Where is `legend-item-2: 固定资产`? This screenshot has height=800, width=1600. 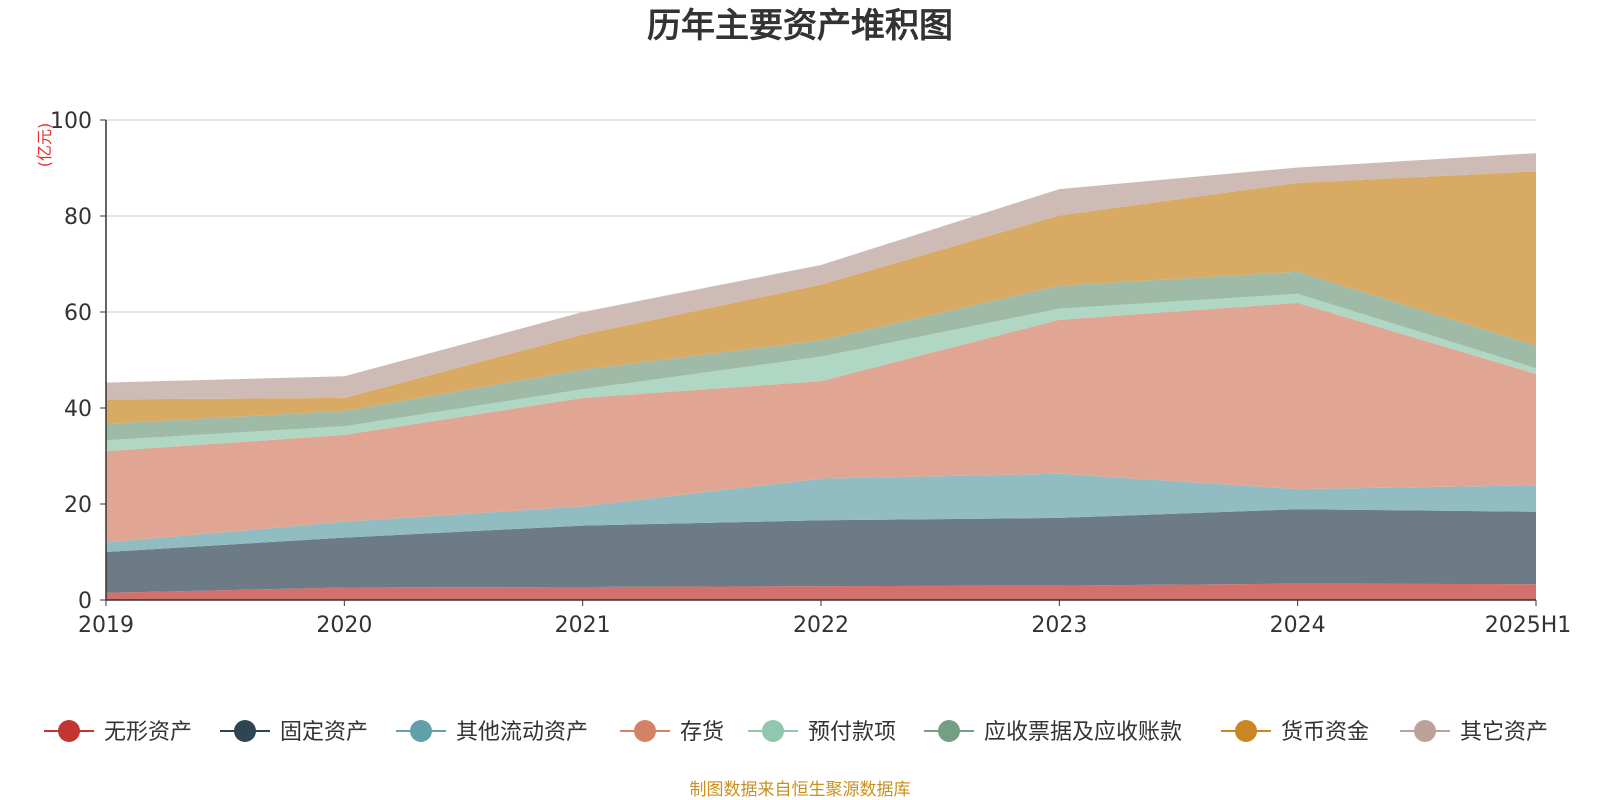 legend-item-2: 固定资产 is located at coordinates (294, 732).